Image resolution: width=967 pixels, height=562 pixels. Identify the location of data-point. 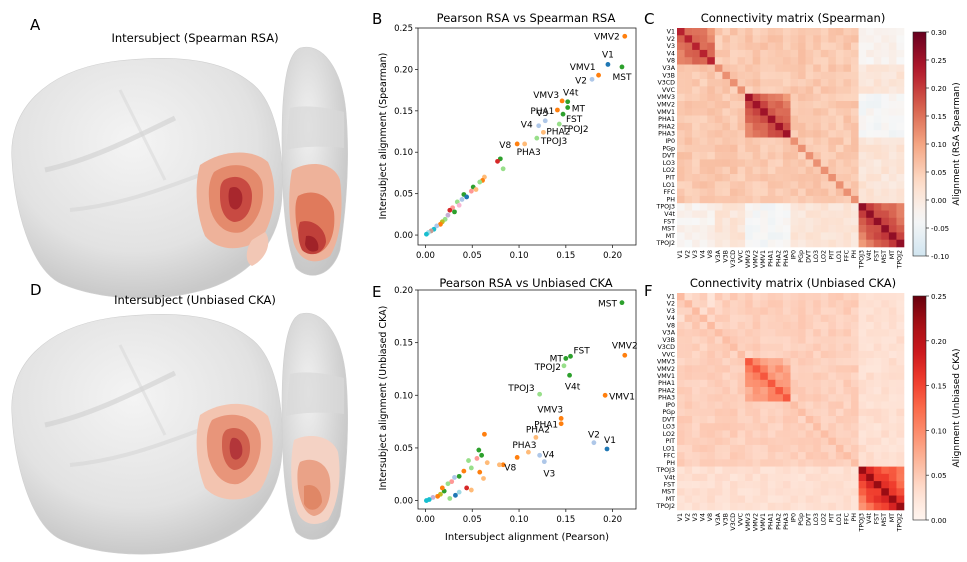
(454, 477).